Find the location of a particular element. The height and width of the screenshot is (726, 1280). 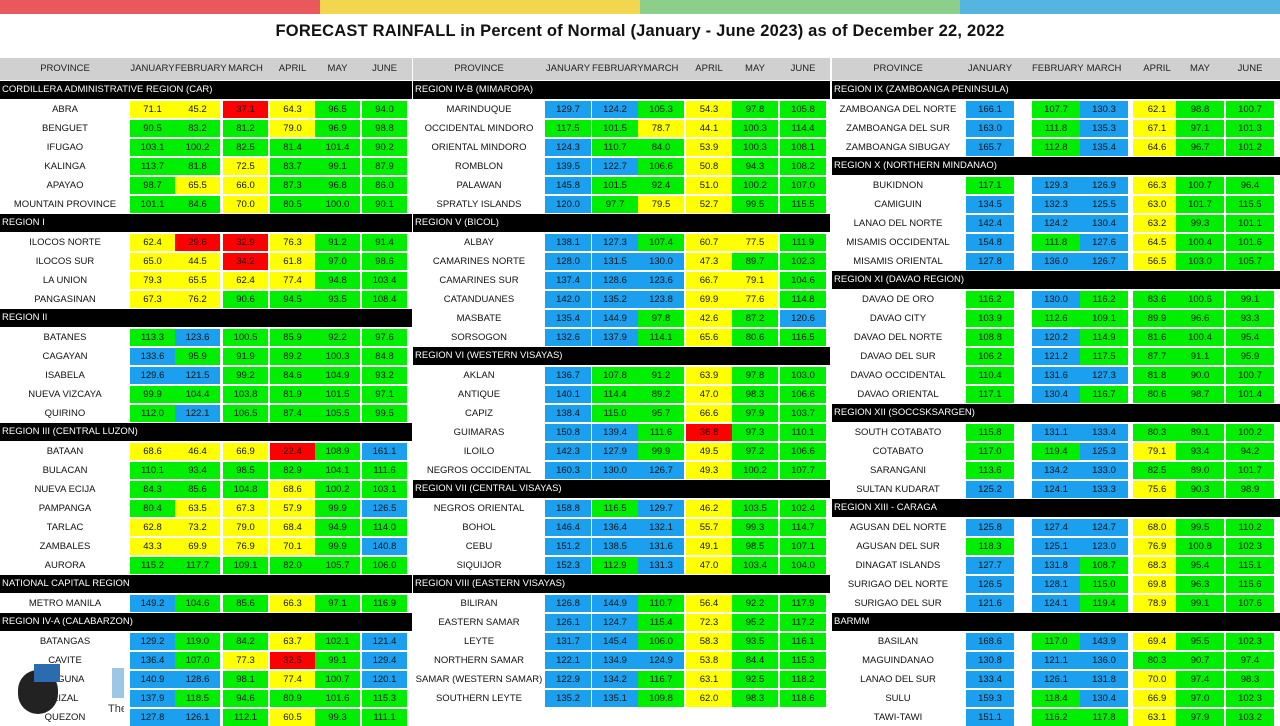

region-header: REGION I is located at coordinates (206, 223).